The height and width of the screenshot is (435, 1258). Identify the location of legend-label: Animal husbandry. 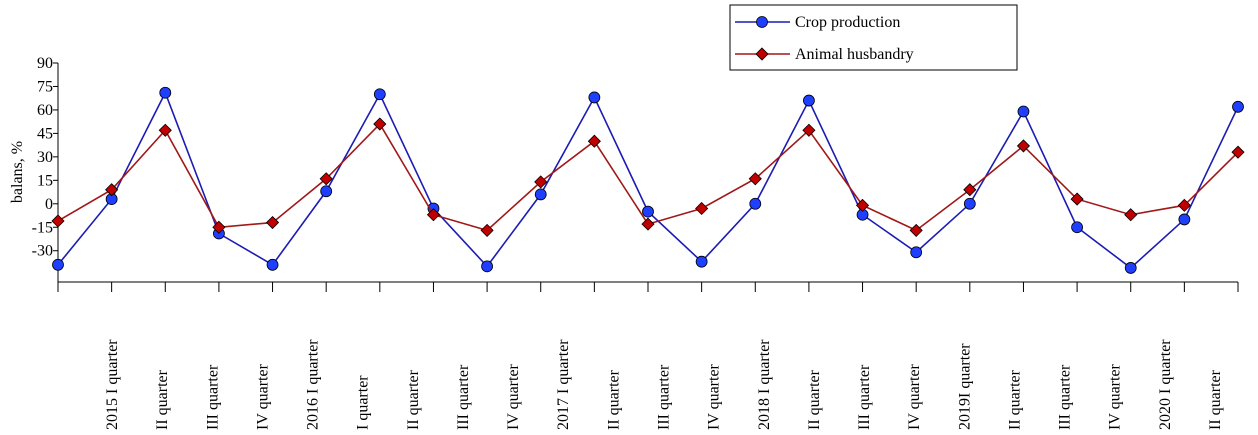
(854, 54).